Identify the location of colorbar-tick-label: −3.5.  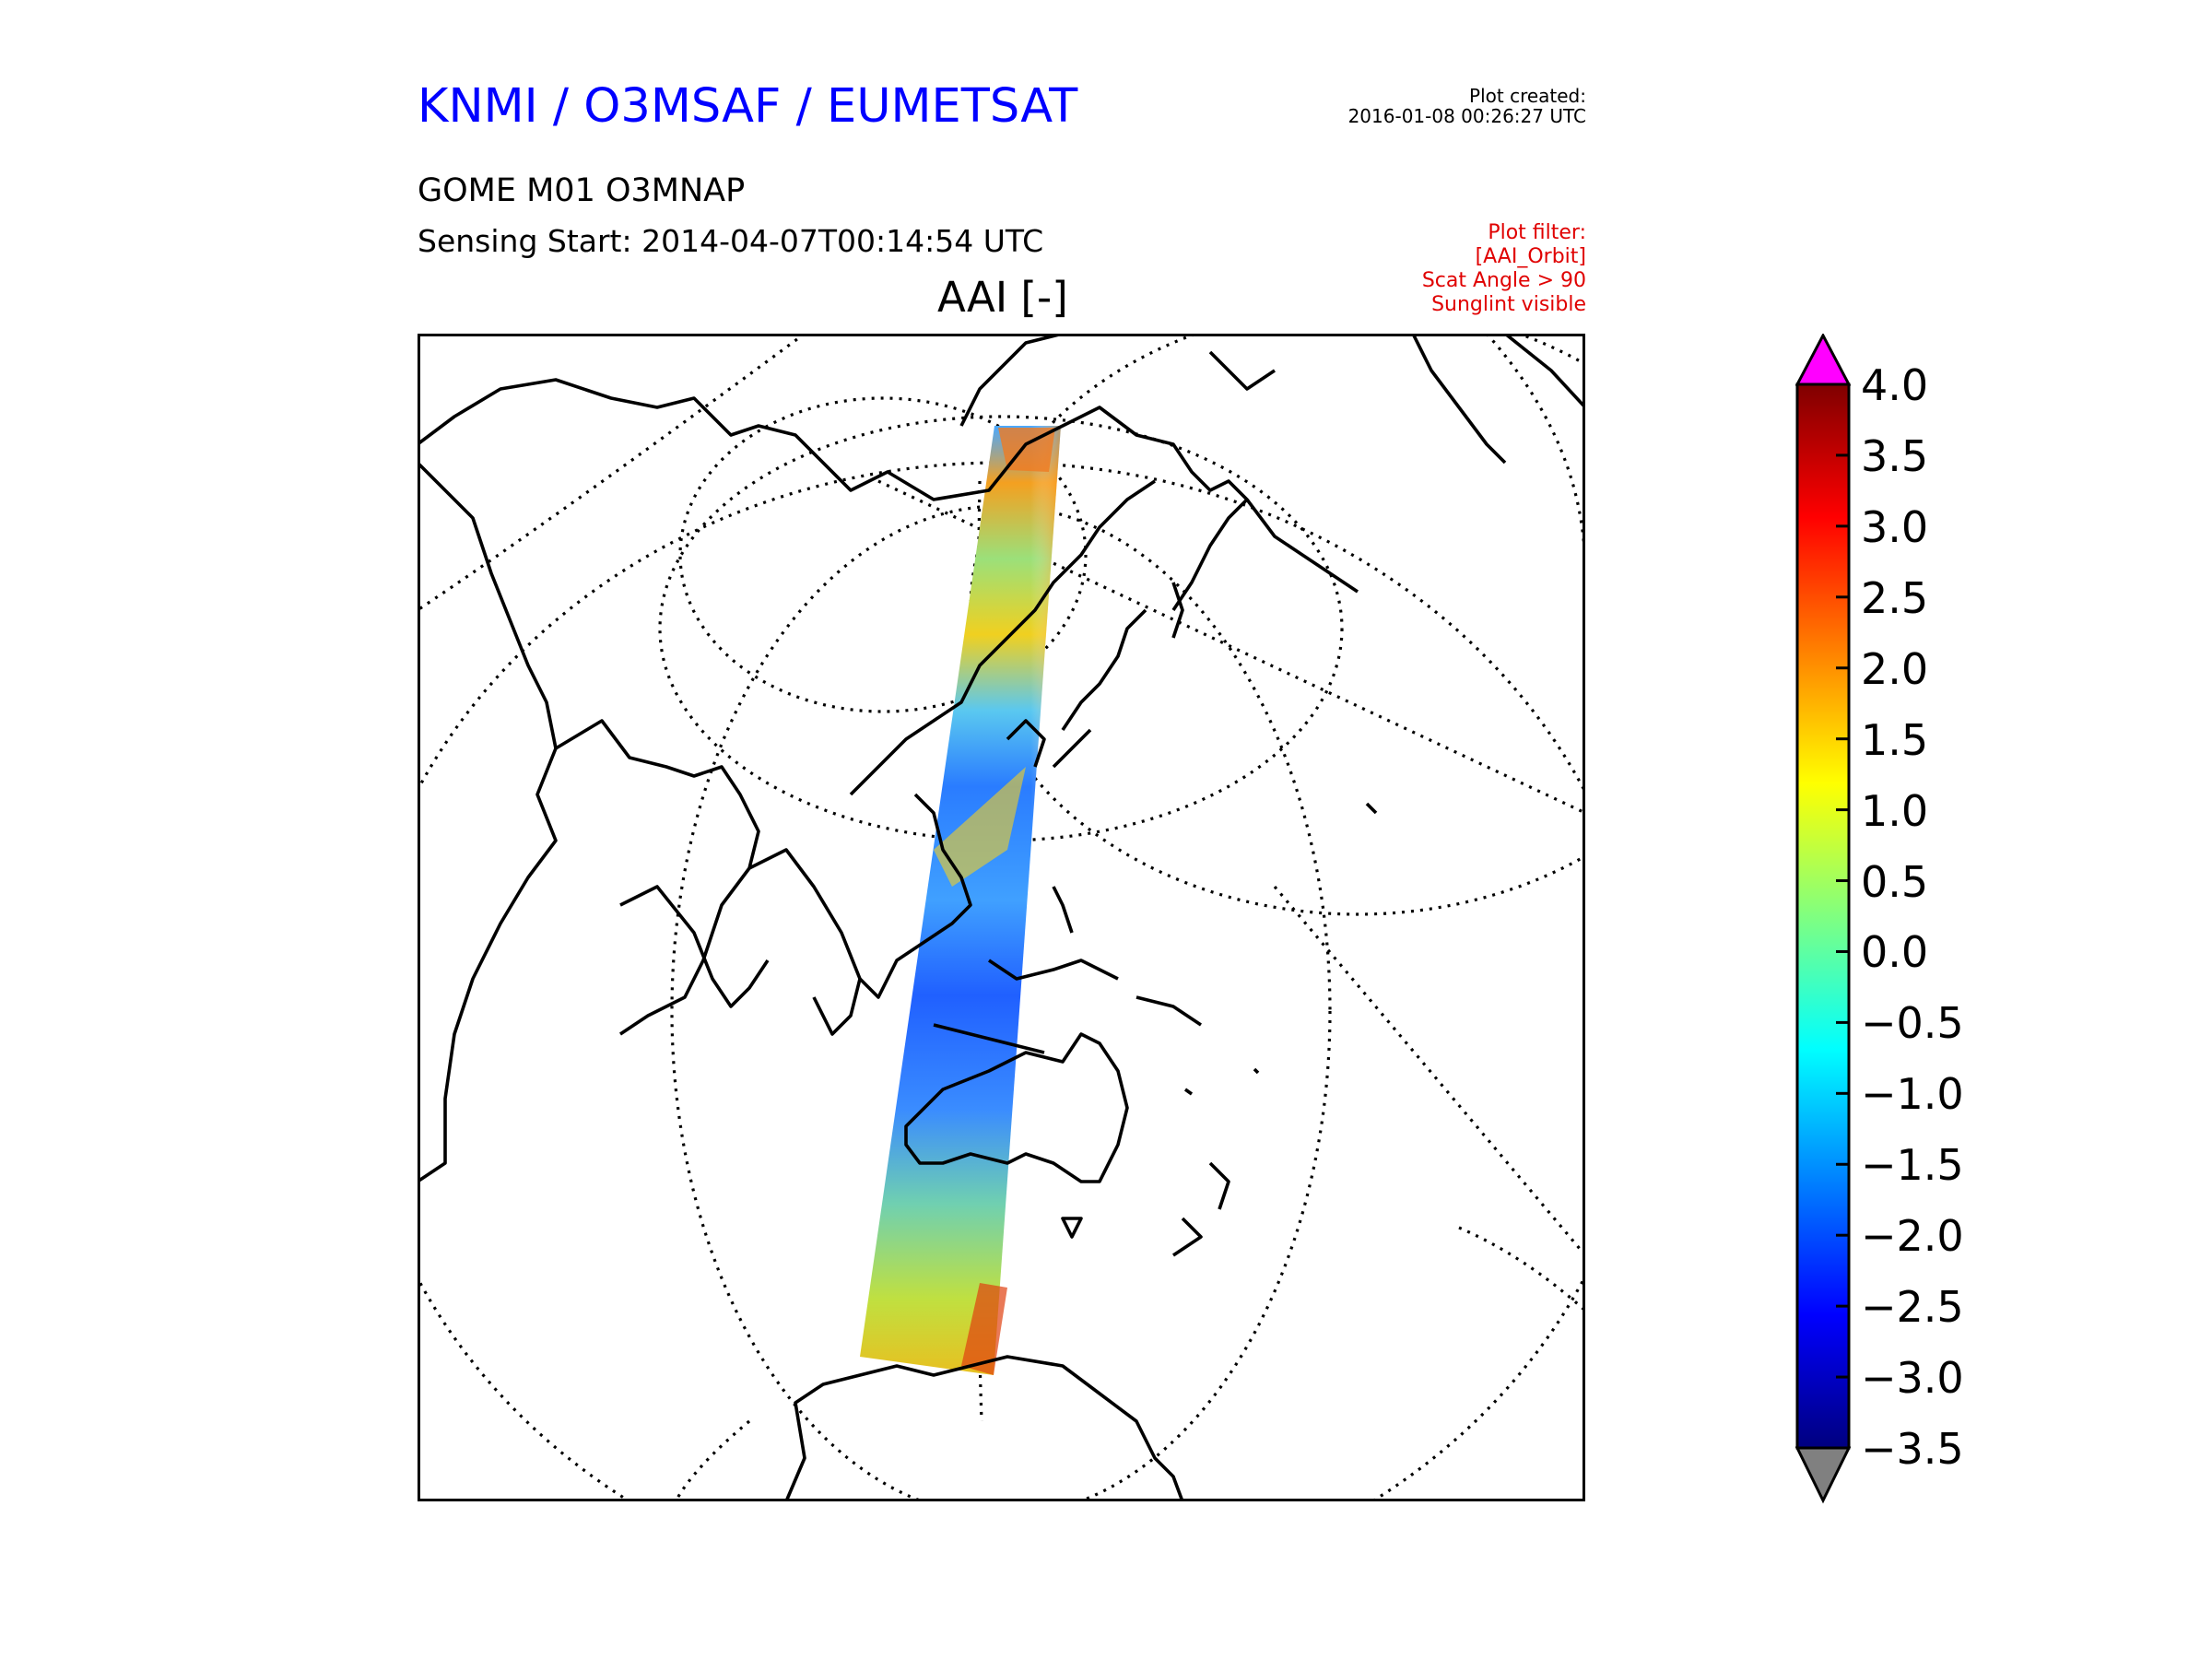
(1912, 1449).